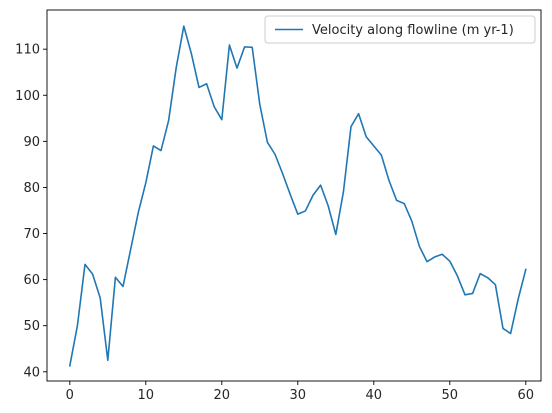 The height and width of the screenshot is (413, 552). What do you see at coordinates (27, 50) in the screenshot?
I see `y-tick-label: 110` at bounding box center [27, 50].